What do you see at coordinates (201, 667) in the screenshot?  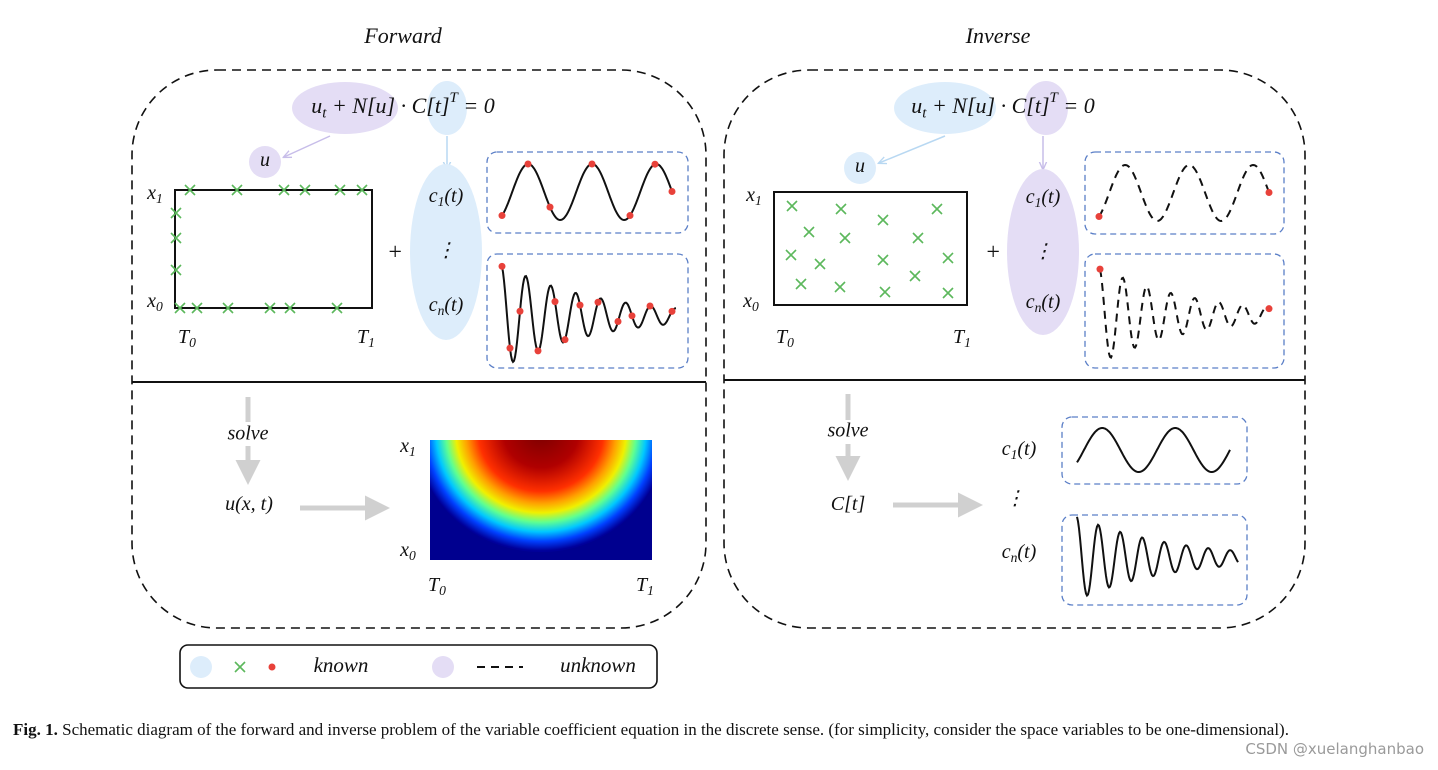 I see `legend-known-swatch` at bounding box center [201, 667].